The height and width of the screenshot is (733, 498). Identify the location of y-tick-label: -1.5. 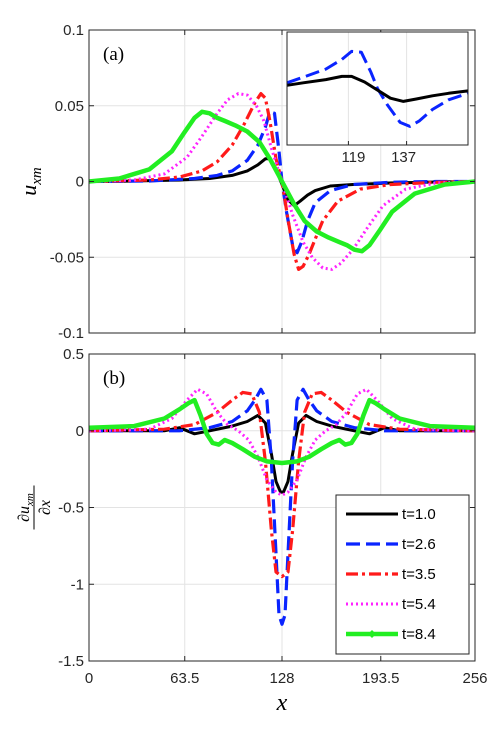
(71, 661).